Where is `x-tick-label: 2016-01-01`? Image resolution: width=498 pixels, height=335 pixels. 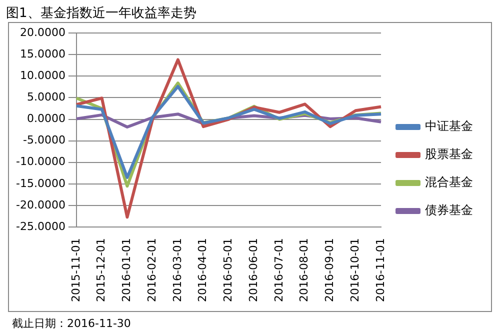 x-tick-label: 2016-01-01 is located at coordinates (127, 270).